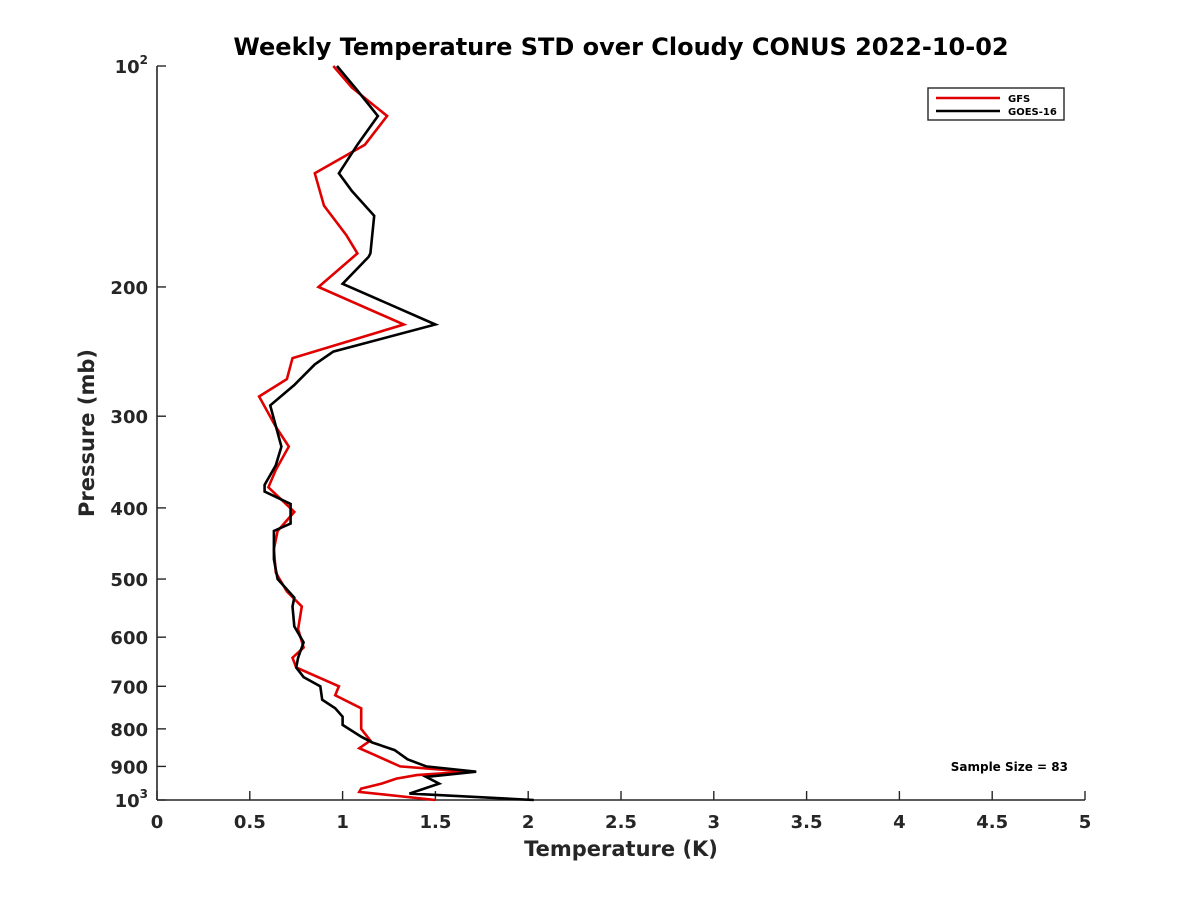 The width and height of the screenshot is (1200, 900). Describe the element at coordinates (621, 849) in the screenshot. I see `x-axis-label: Temperature (K)` at that location.